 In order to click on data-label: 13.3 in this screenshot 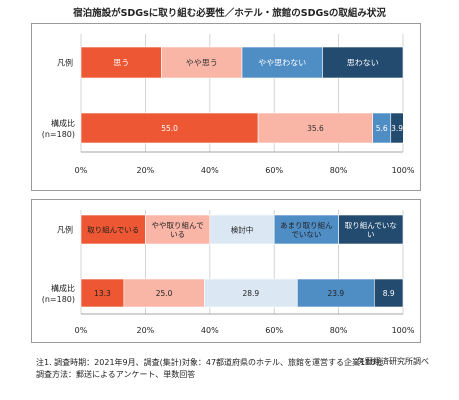, I will do `click(102, 293)`.